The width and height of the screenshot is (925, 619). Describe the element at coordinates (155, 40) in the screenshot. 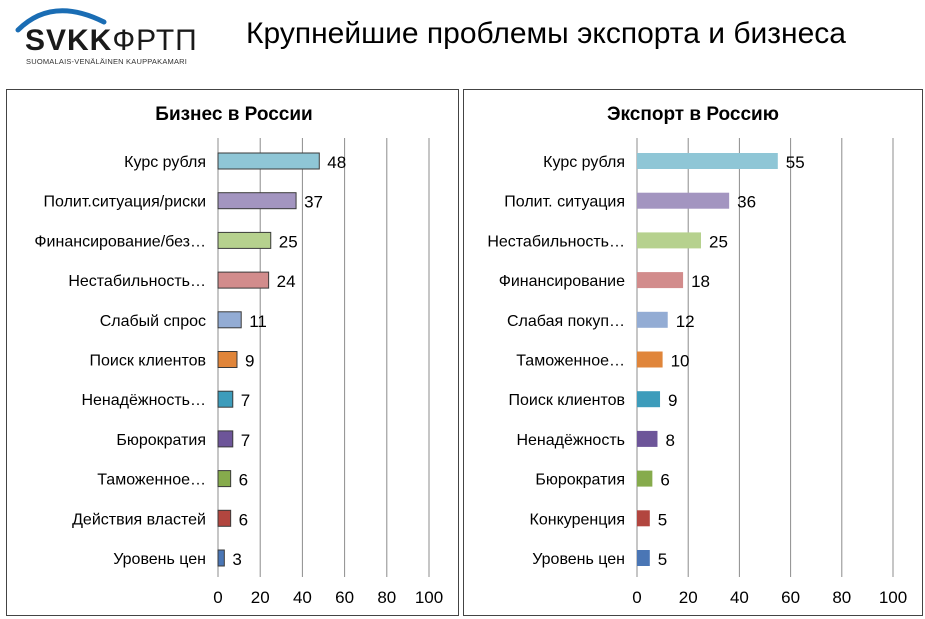

I see `logo-name-cyrillic: ФРТП` at that location.